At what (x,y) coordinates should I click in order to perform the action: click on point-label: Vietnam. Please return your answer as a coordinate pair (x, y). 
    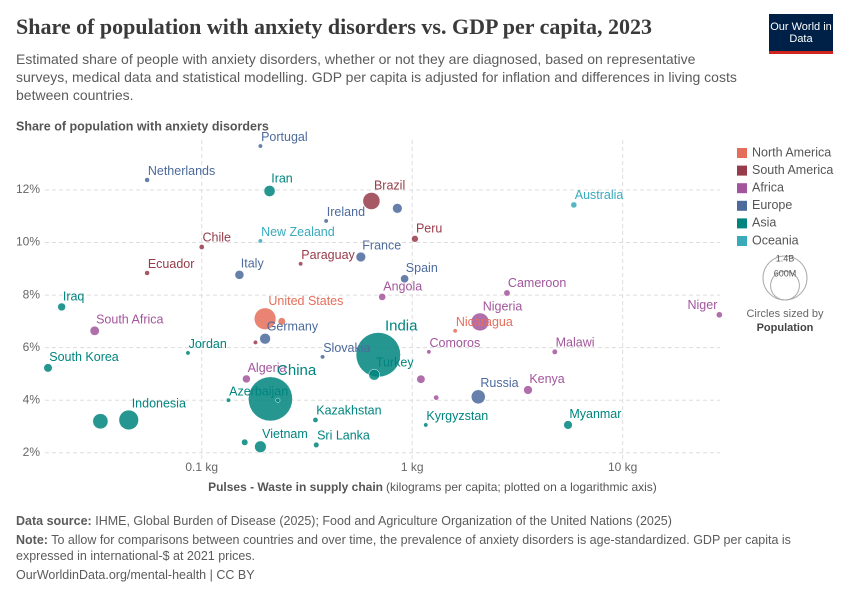
    Looking at the image, I should click on (285, 434).